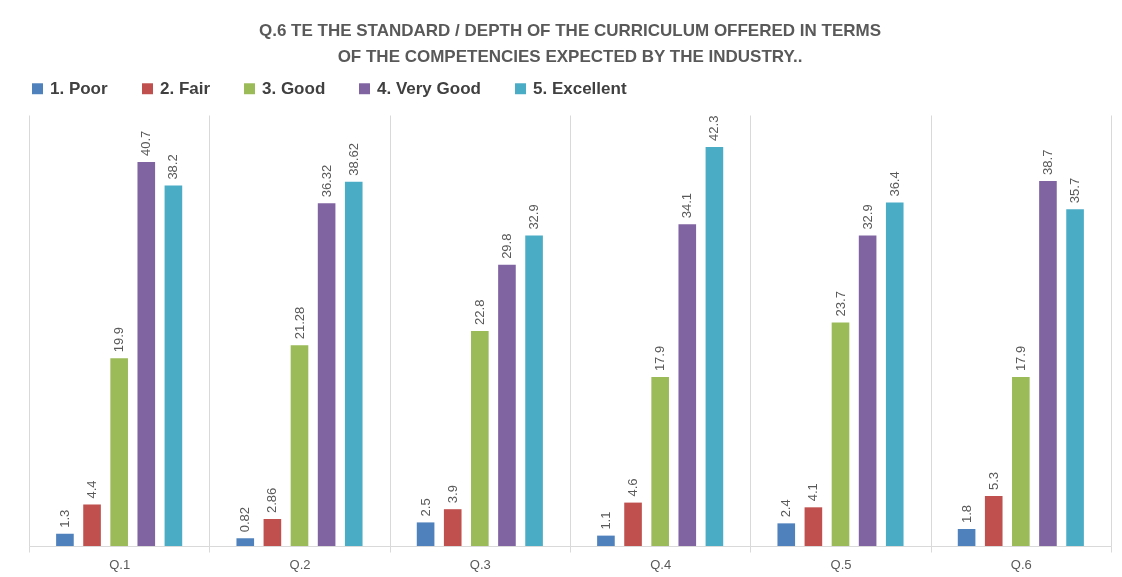  I want to click on data-label: 38.7, so click(1047, 162).